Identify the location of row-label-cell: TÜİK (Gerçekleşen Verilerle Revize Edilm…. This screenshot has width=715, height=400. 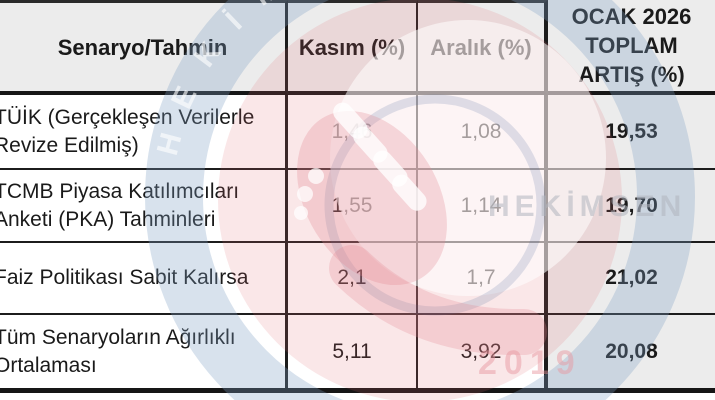
(144, 132).